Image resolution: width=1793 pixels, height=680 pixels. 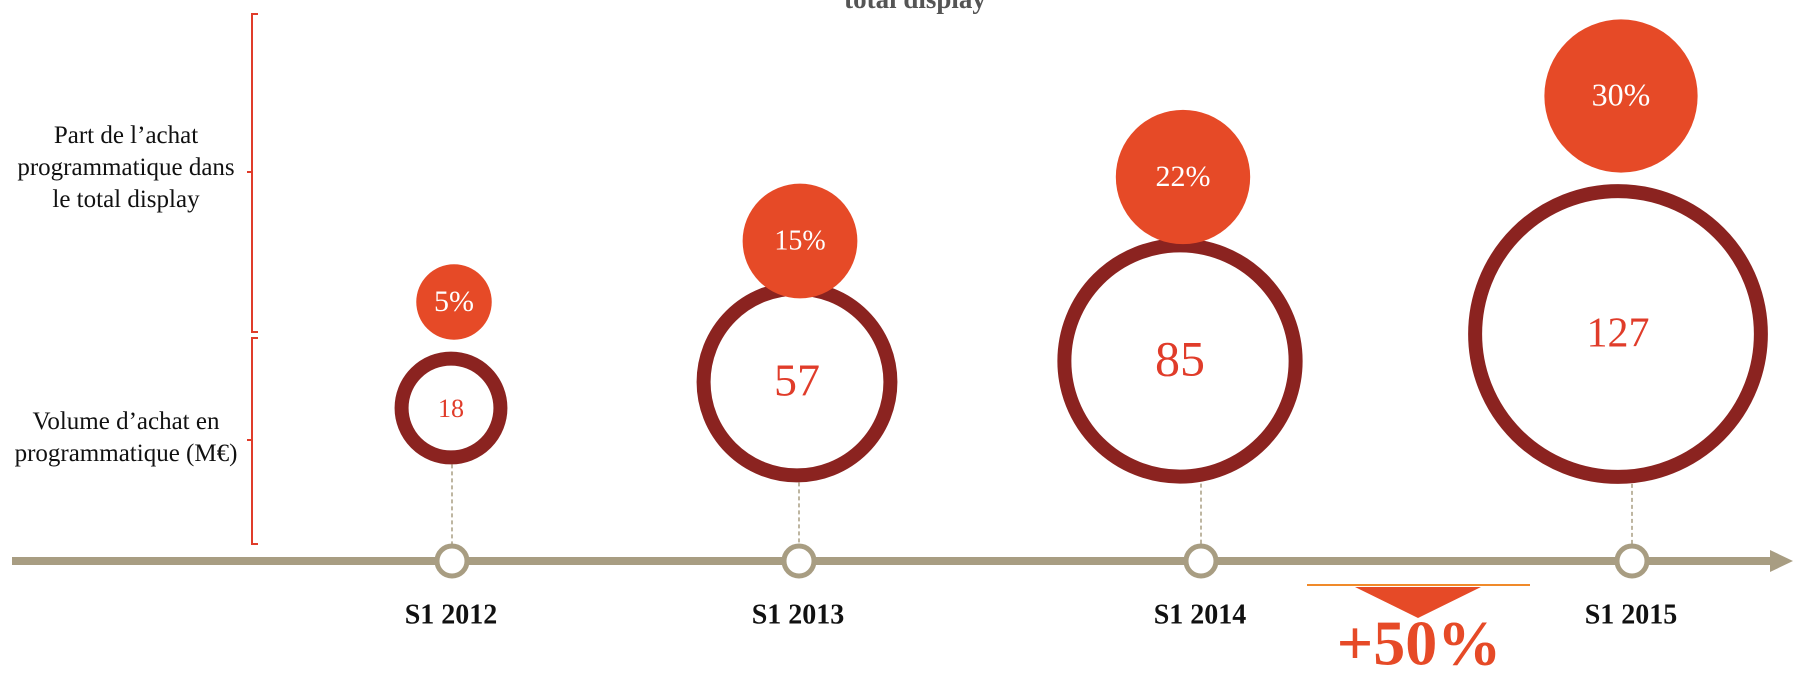 What do you see at coordinates (1781, 561) in the screenshot?
I see `timeline-arrow` at bounding box center [1781, 561].